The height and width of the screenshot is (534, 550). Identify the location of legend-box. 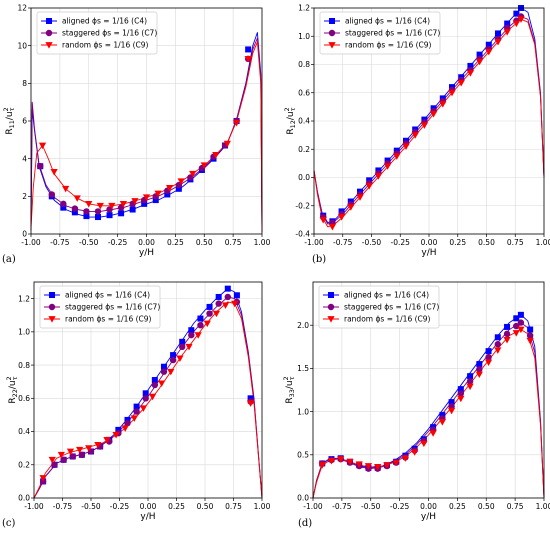
(97, 33).